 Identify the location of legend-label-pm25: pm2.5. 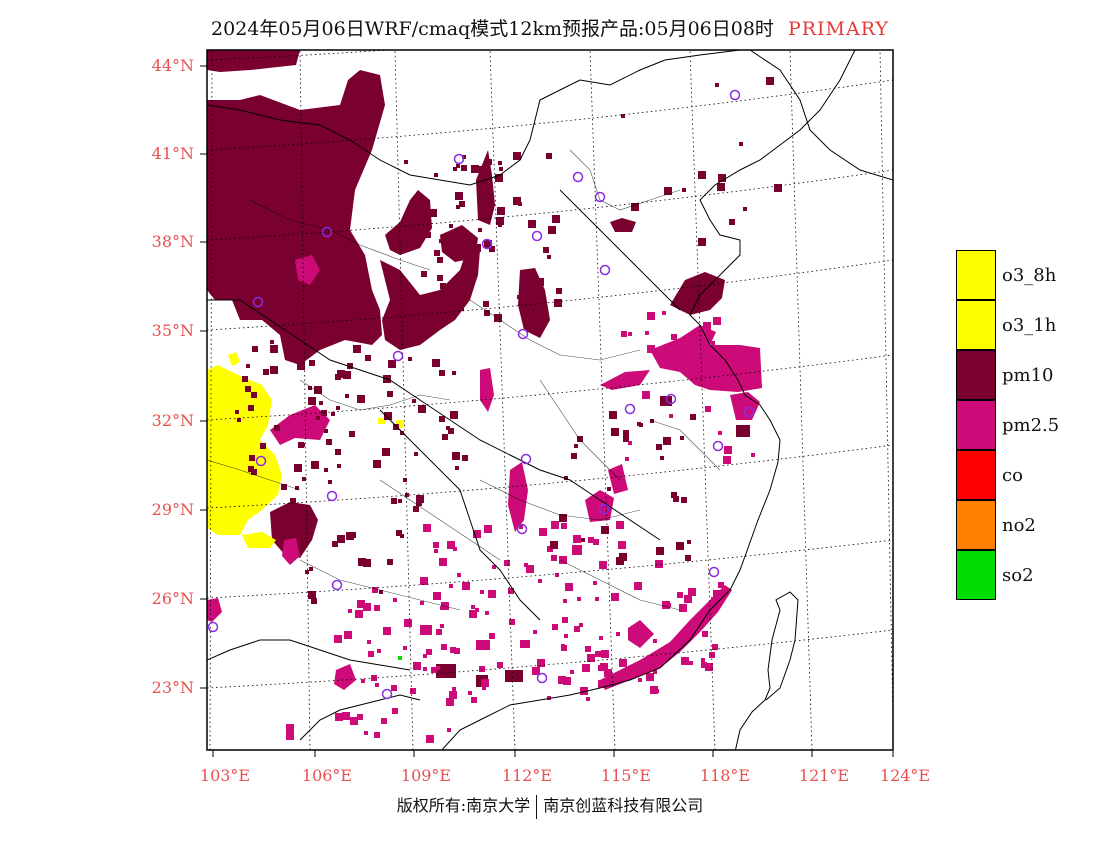
(1031, 425).